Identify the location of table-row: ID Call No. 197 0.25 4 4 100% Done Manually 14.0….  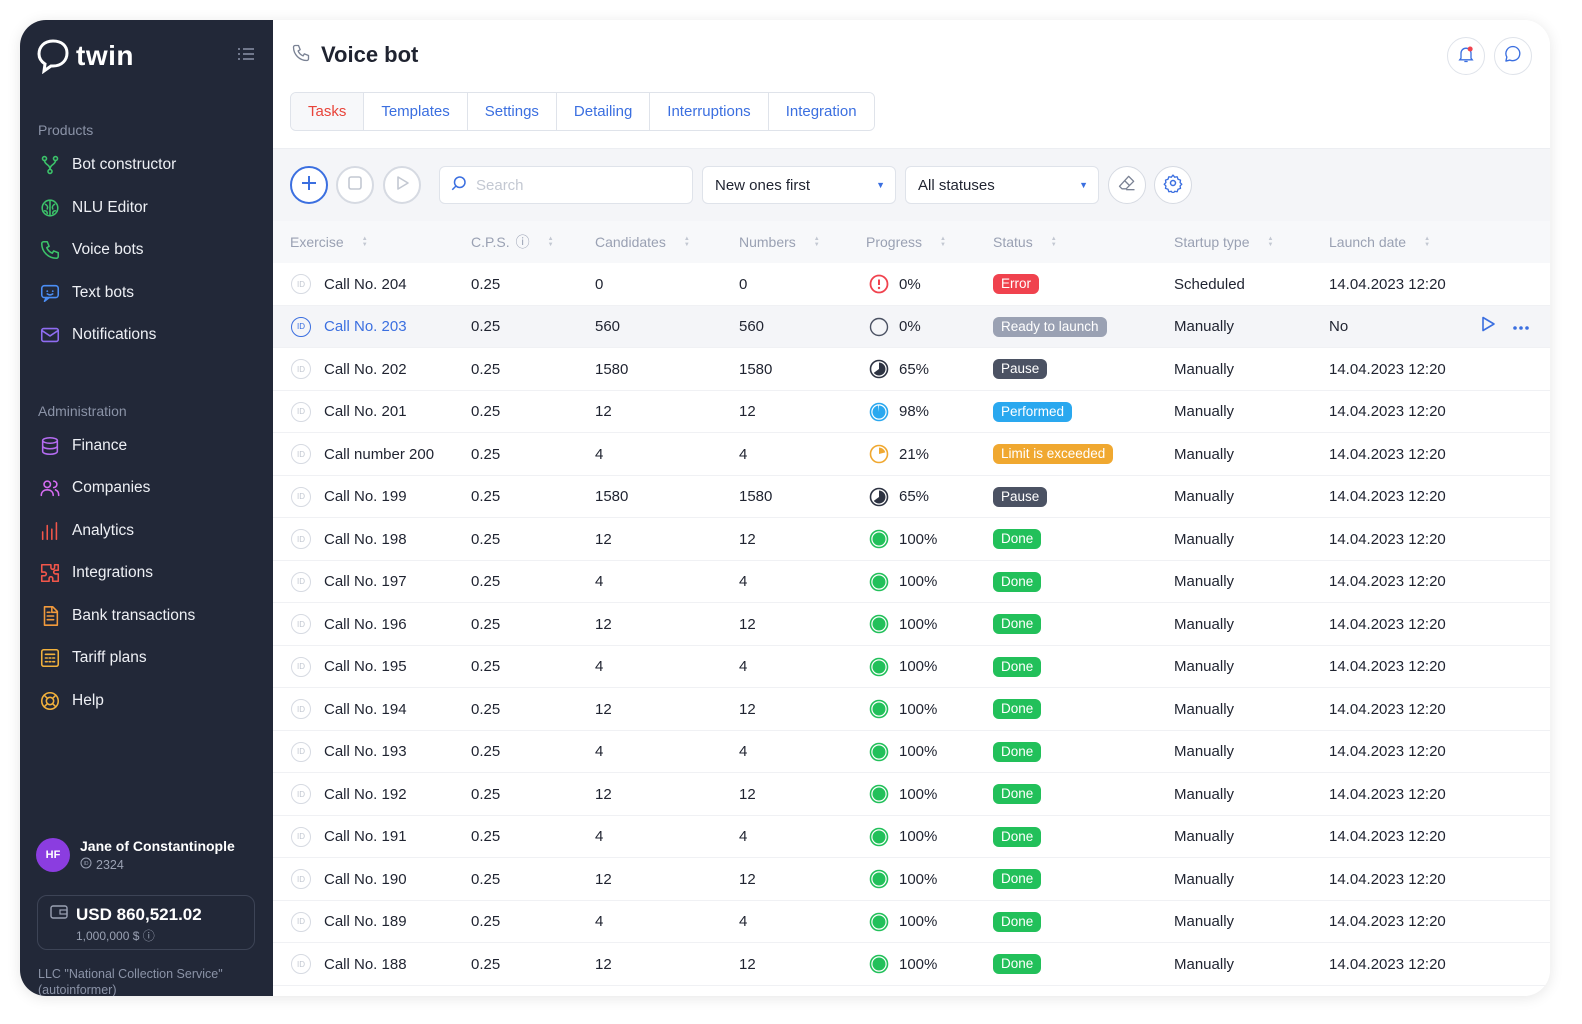
(911, 582).